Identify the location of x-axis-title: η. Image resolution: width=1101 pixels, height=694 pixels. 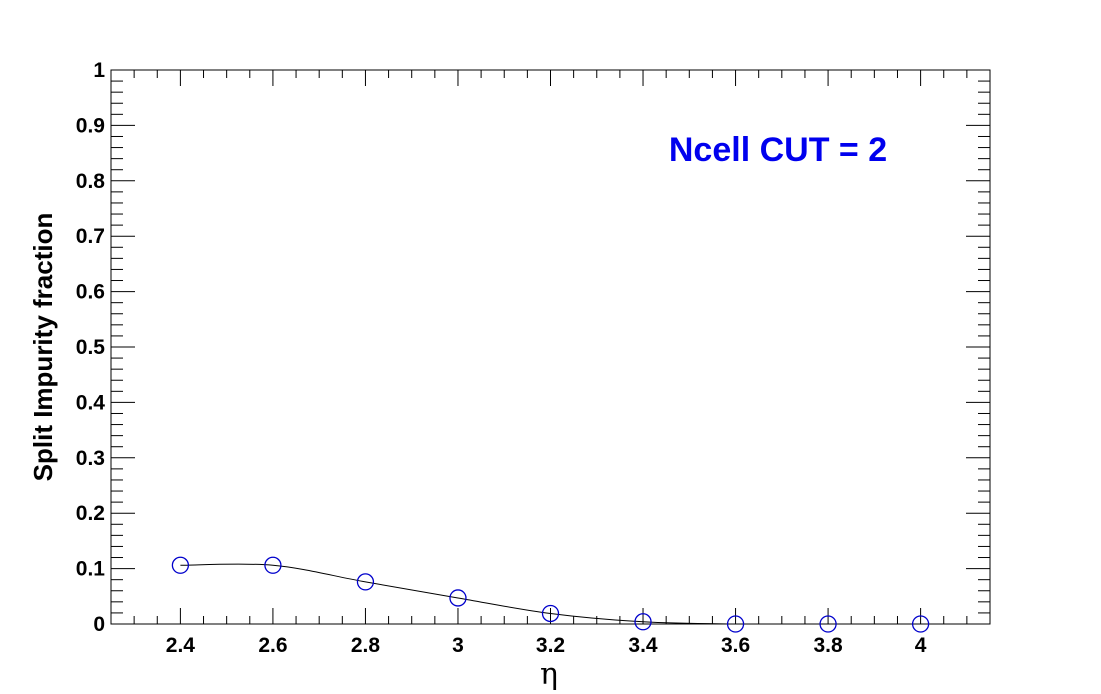
(549, 674).